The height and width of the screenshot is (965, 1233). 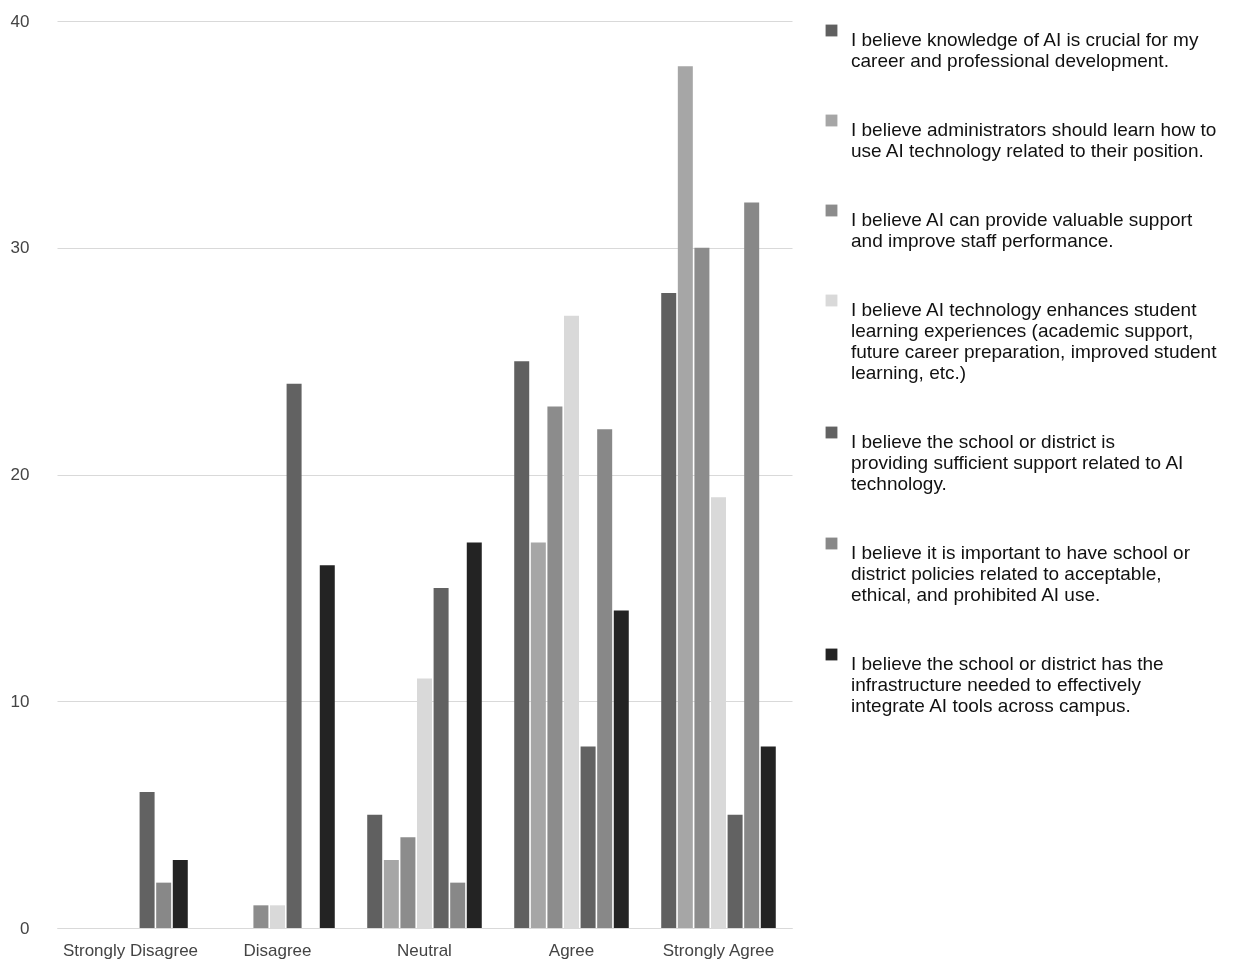 I want to click on legend-label: I believe administrators should learn how to use AI technology related to their position., so click(x=1034, y=139).